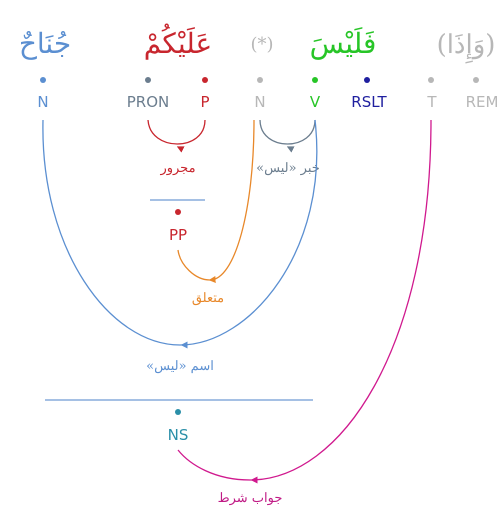  I want to click on word-wa-idha: (وَإِذَا), so click(466, 47).